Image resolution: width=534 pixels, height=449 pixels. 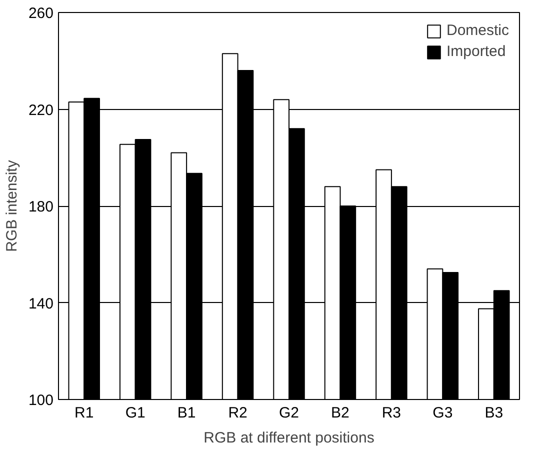 What do you see at coordinates (238, 413) in the screenshot?
I see `x-tick-label: R2` at bounding box center [238, 413].